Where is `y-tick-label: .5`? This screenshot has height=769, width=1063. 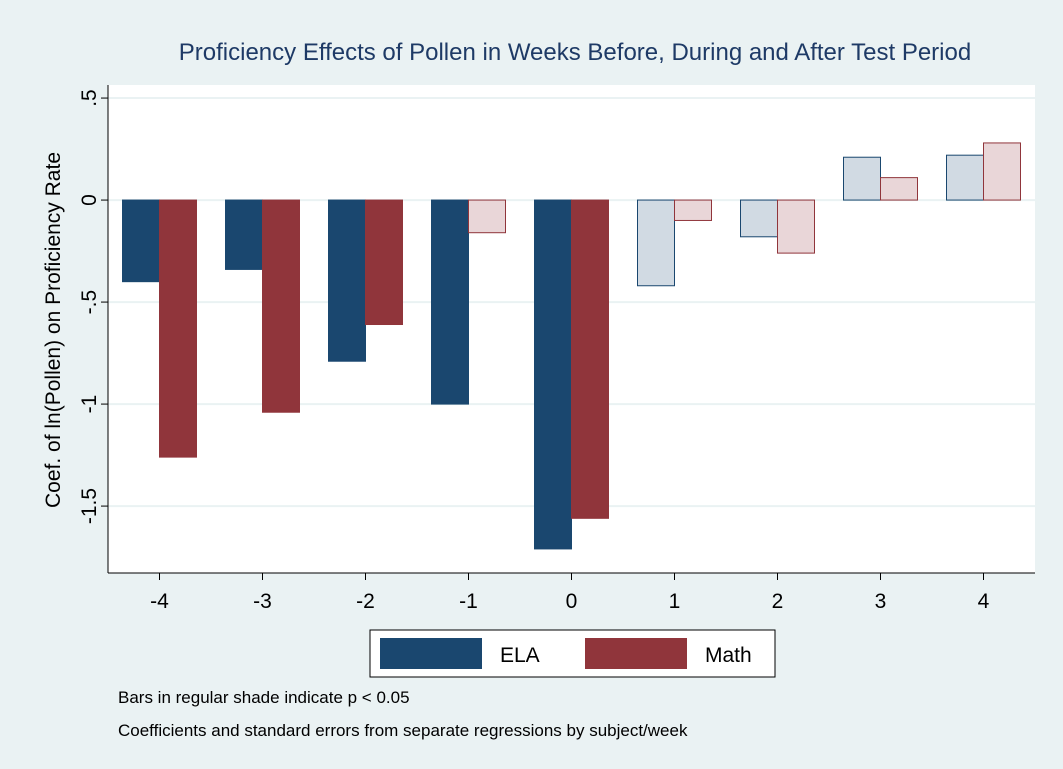 y-tick-label: .5 is located at coordinates (89, 98).